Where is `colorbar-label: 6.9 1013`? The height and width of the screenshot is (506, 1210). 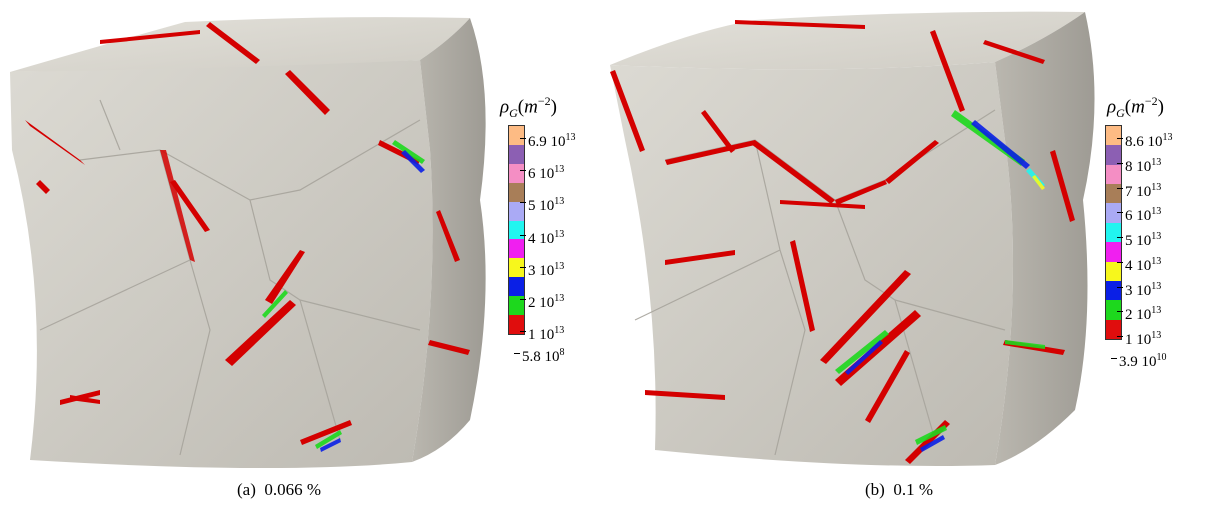 colorbar-label: 6.9 1013 is located at coordinates (552, 141).